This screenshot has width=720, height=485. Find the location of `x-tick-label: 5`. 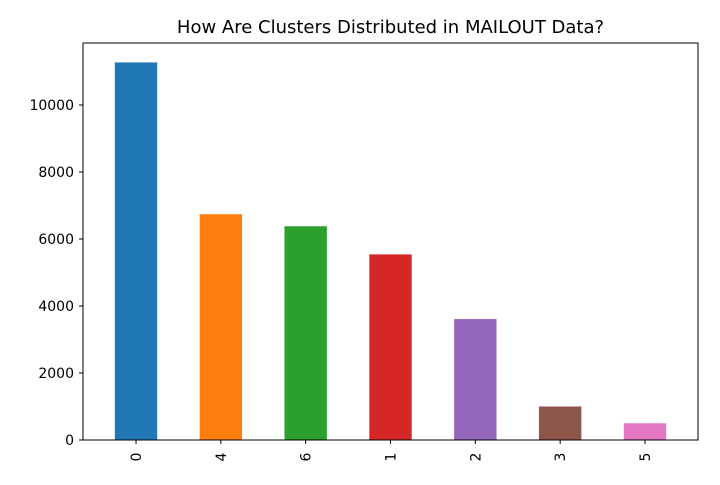

x-tick-label: 5 is located at coordinates (646, 457).